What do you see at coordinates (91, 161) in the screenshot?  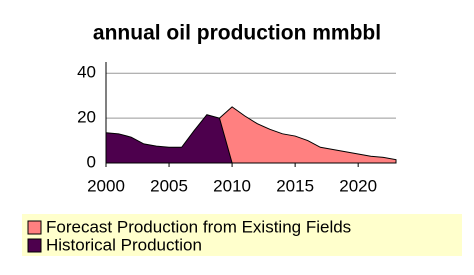 I see `y-tick-label: 0` at bounding box center [91, 161].